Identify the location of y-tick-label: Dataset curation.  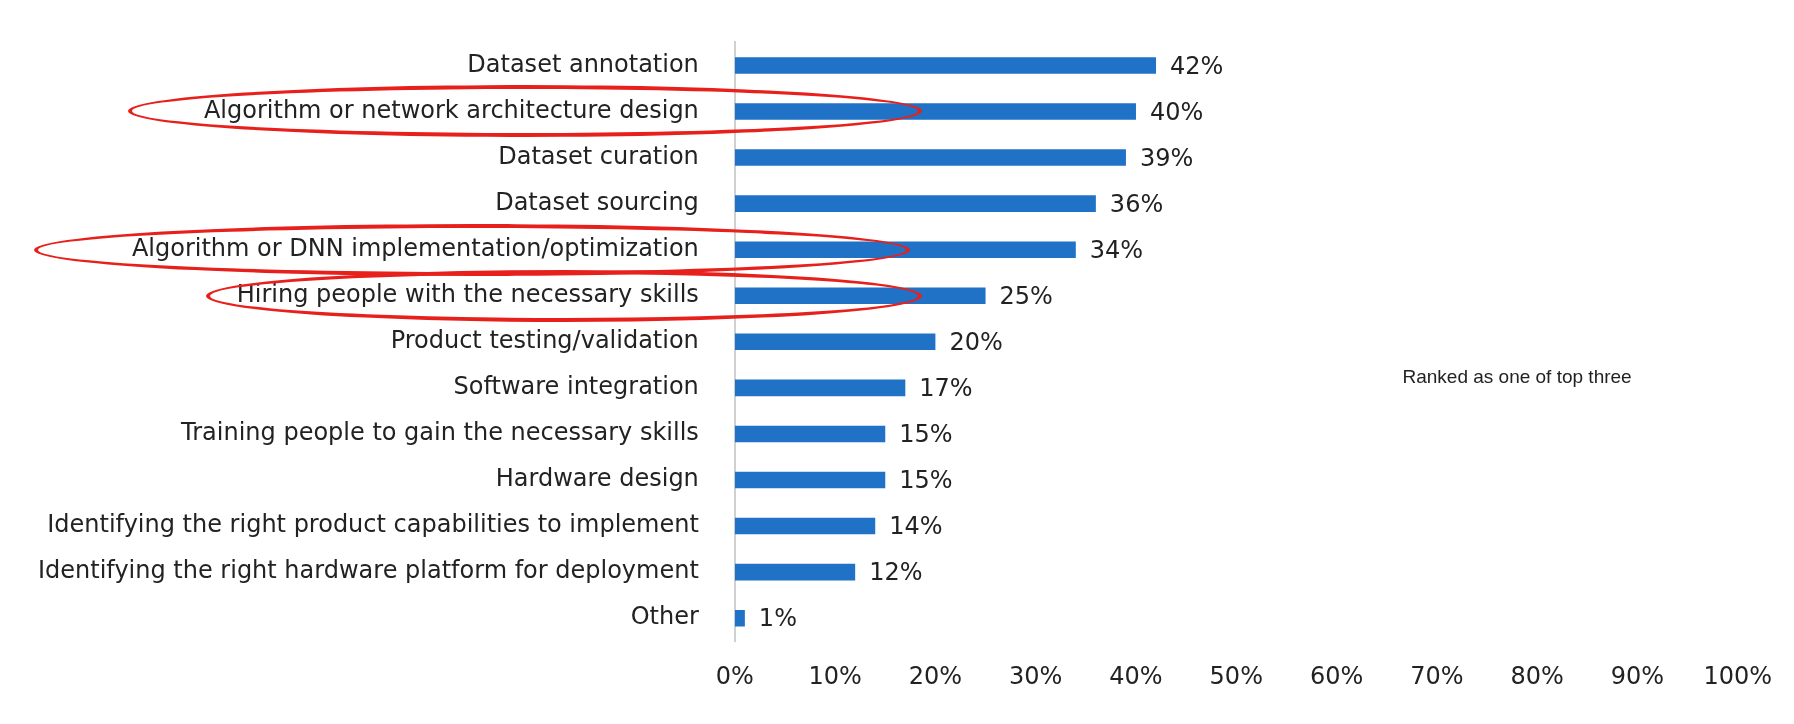
(598, 155).